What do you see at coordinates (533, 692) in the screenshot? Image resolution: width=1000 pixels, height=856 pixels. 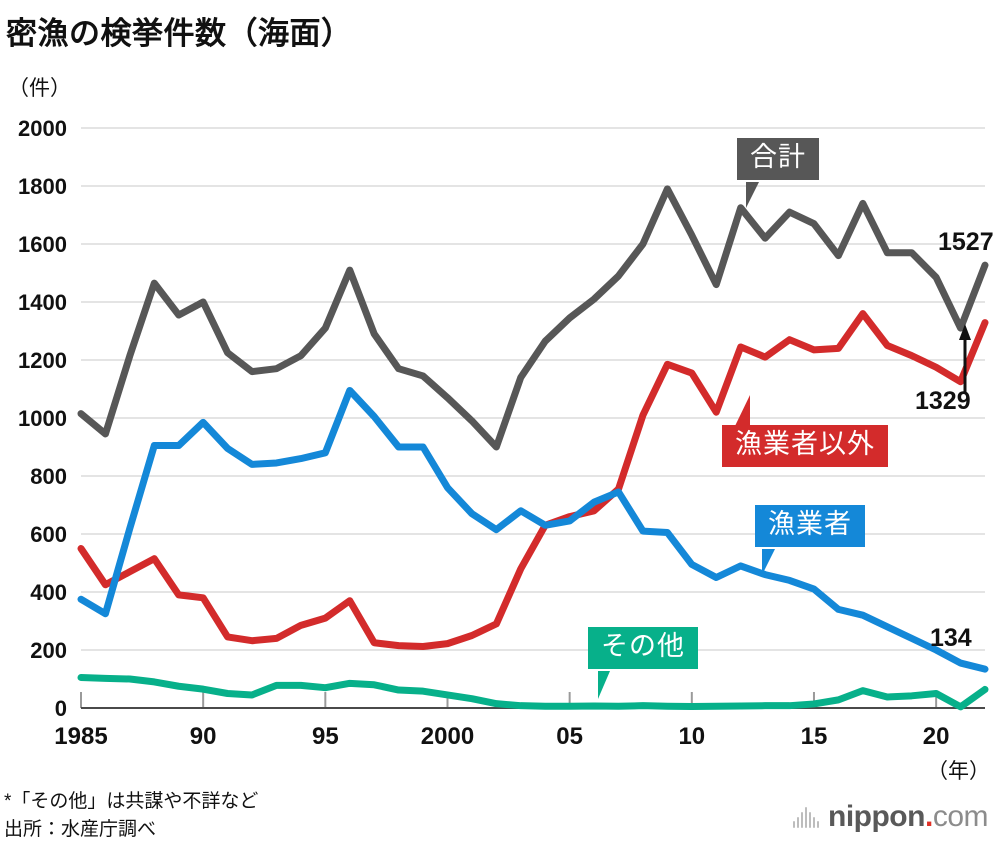 I see `series-line-その他` at bounding box center [533, 692].